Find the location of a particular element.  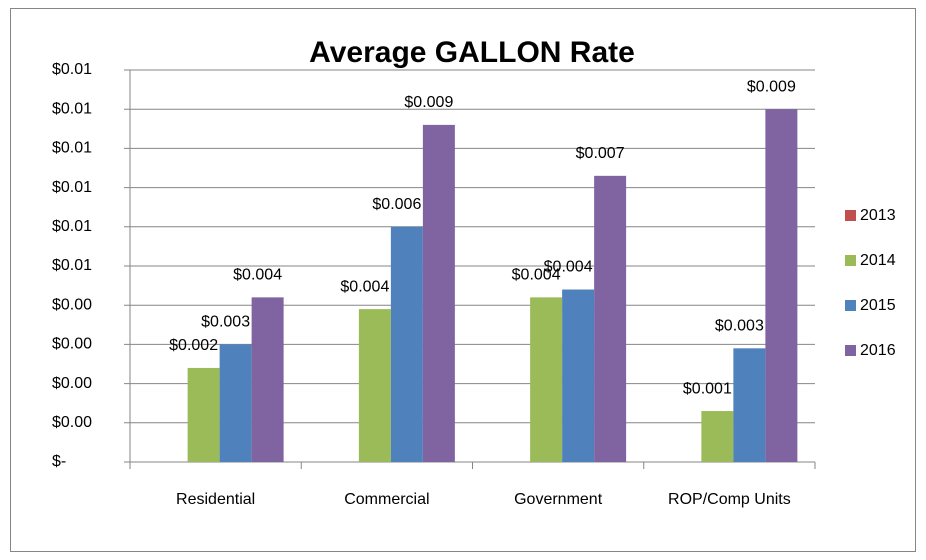

y-tick-label: $- is located at coordinates (59, 461).